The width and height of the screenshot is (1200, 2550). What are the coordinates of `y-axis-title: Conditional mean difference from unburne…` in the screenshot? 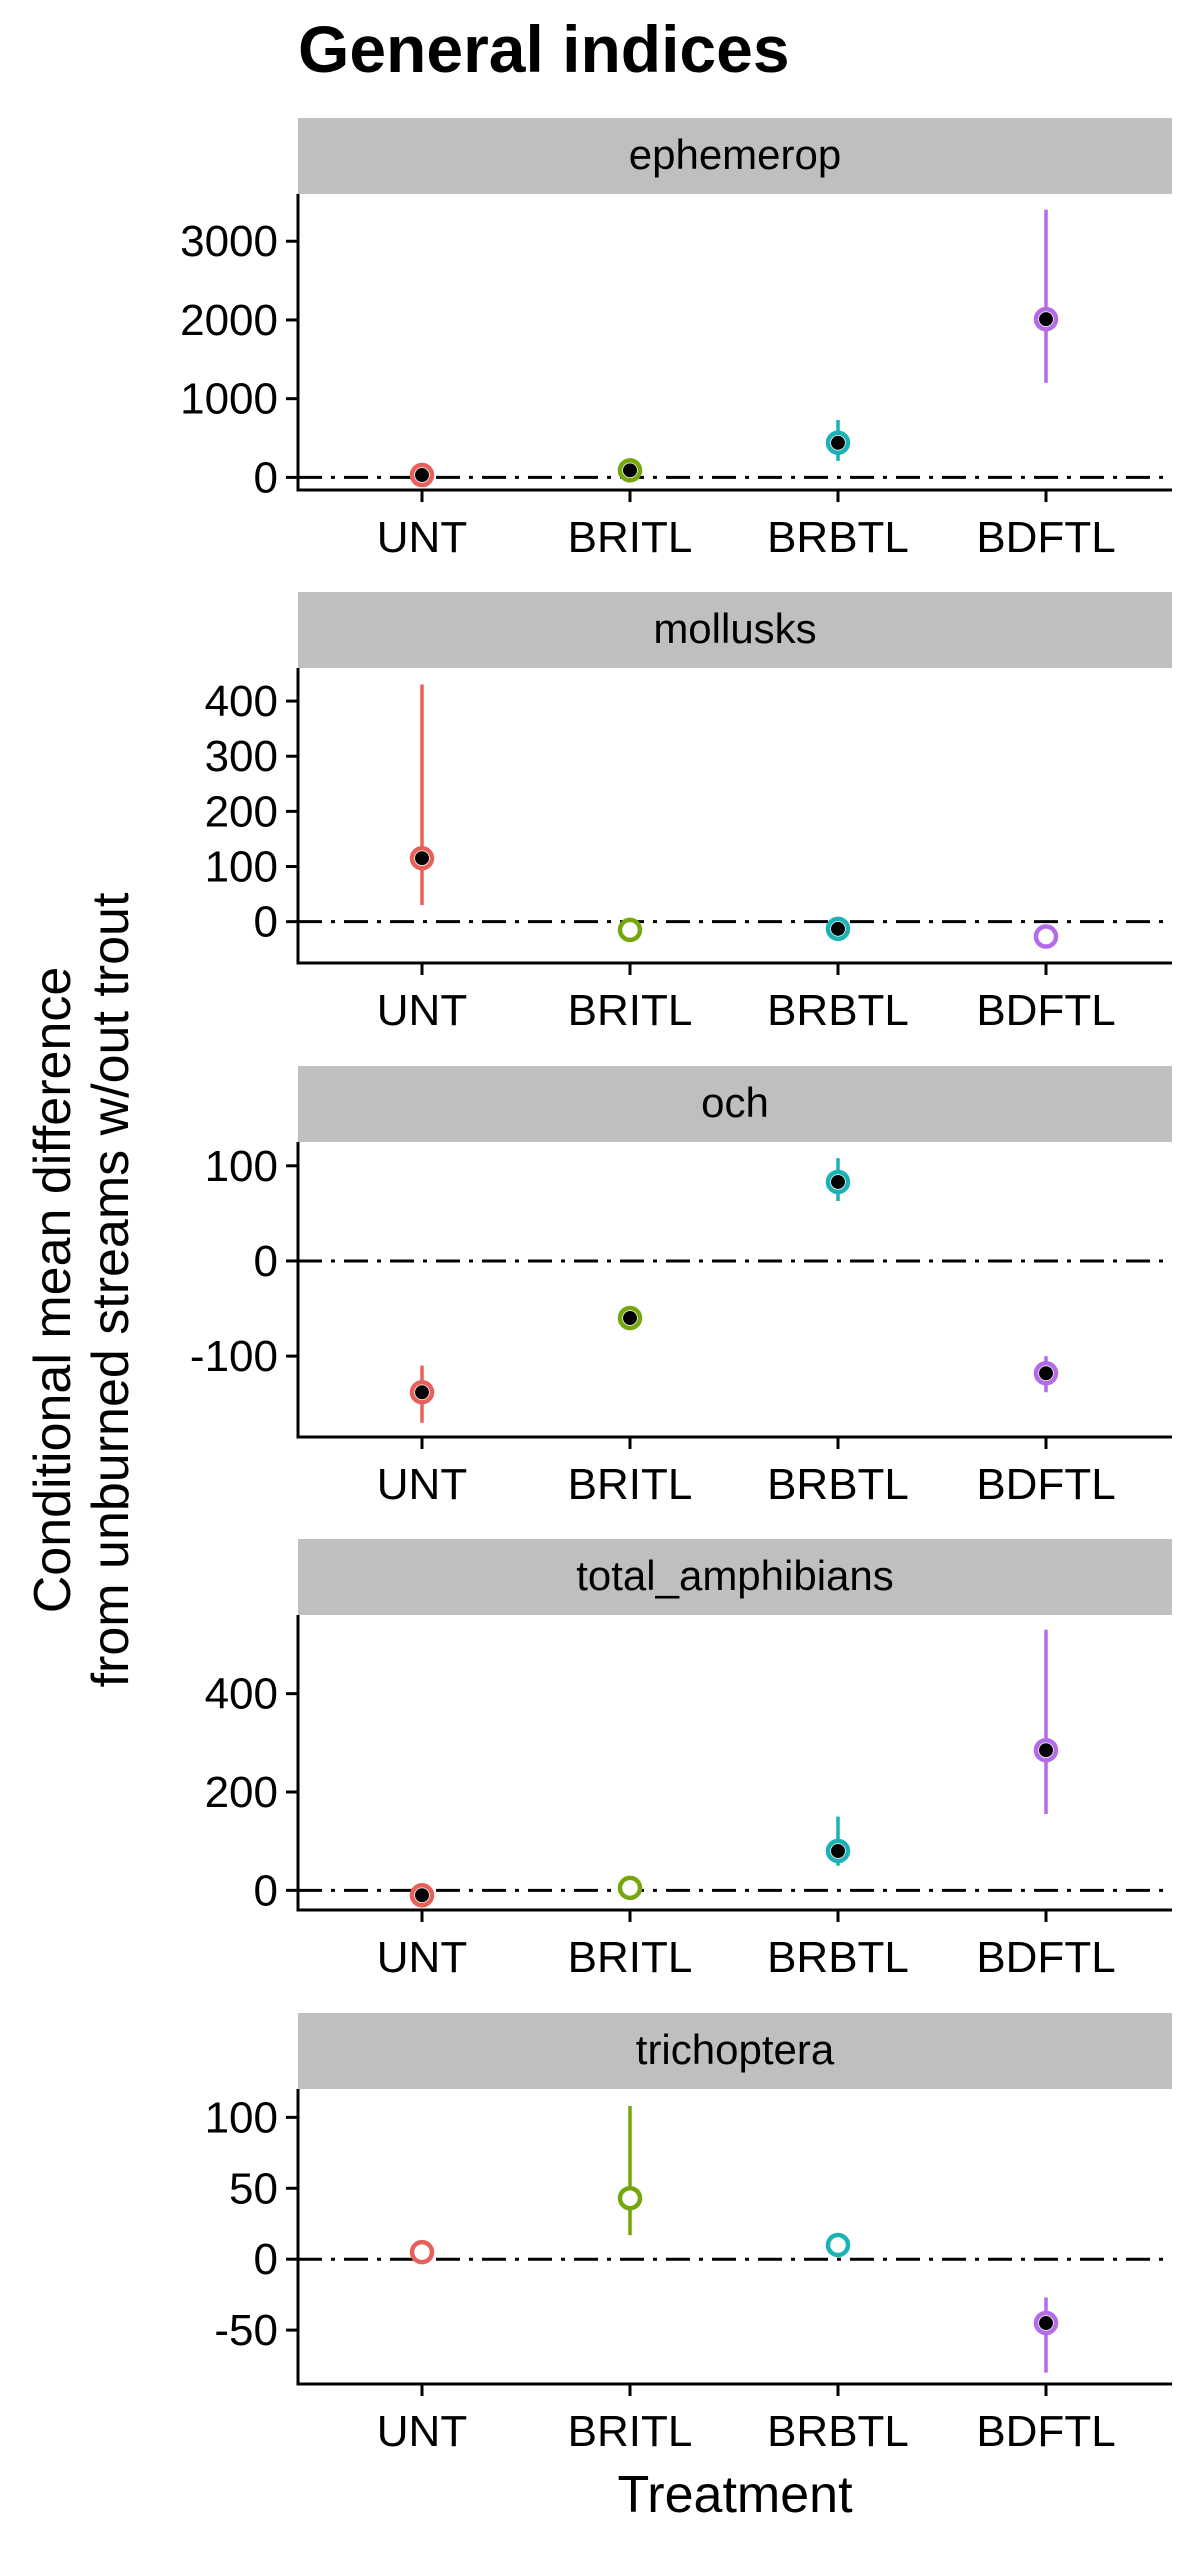 It's located at (82, 1289).